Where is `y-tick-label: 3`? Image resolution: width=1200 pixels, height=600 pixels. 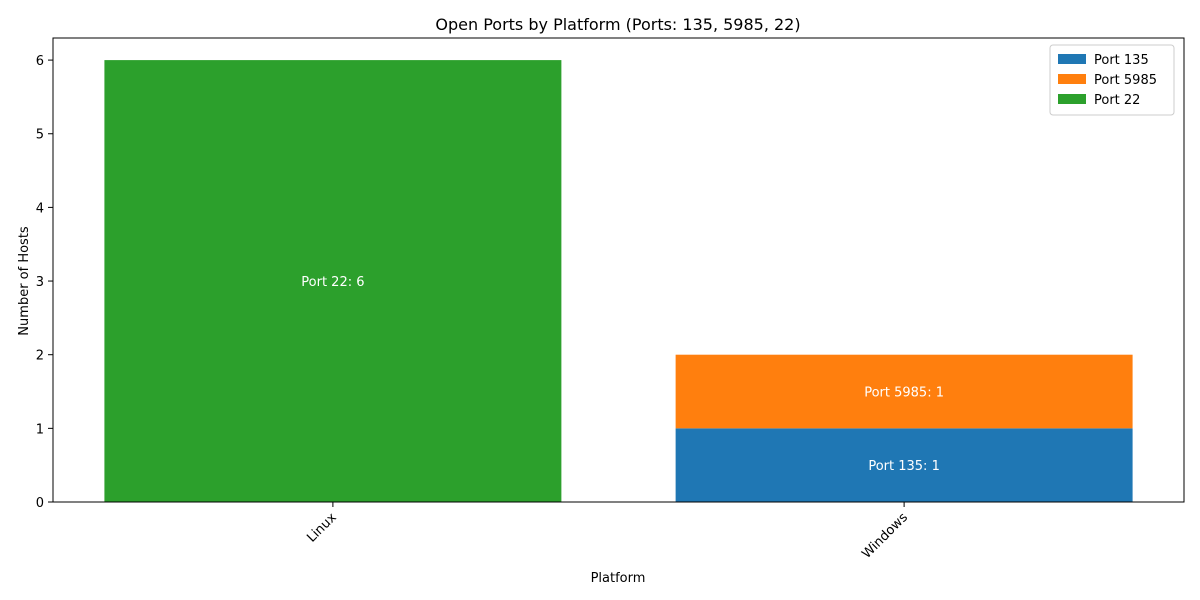 y-tick-label: 3 is located at coordinates (40, 282).